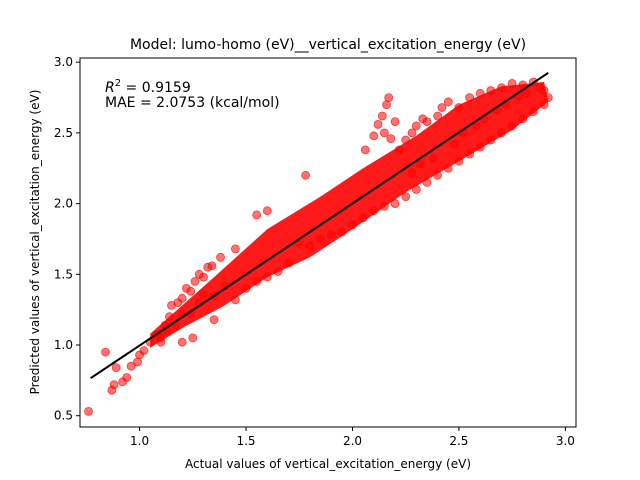  What do you see at coordinates (63, 416) in the screenshot?
I see `y-tick-label: 0.5` at bounding box center [63, 416].